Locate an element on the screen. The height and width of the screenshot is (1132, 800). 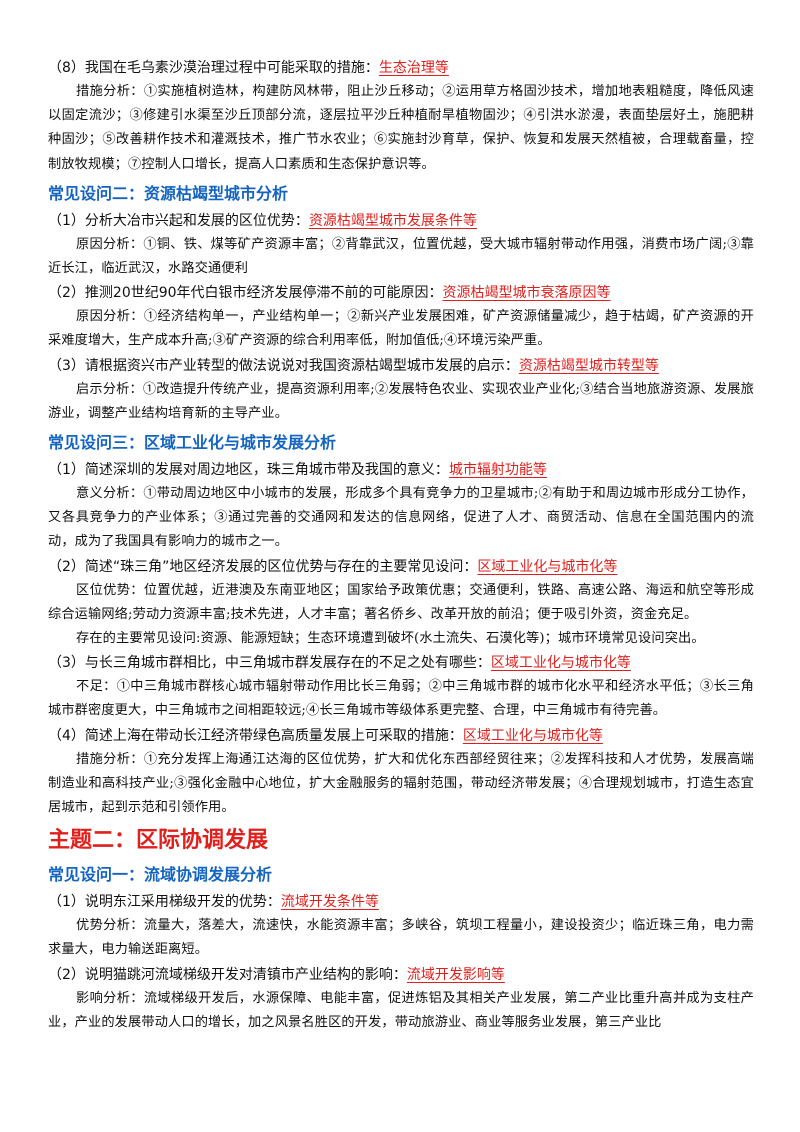
question-line: （1）简述深圳的发展对周边地区，珠三角城市带及我国的意义：城市辐射功能等 is located at coordinates (401, 470).